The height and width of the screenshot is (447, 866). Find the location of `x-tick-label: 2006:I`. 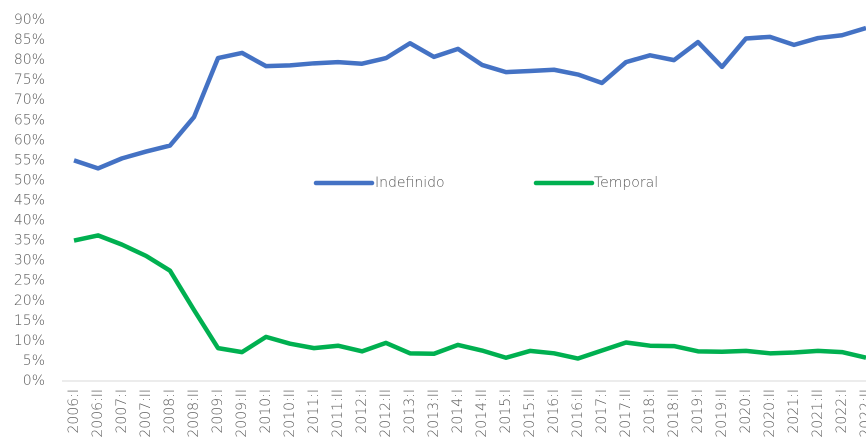

x-tick-label: 2006:I is located at coordinates (74, 411).